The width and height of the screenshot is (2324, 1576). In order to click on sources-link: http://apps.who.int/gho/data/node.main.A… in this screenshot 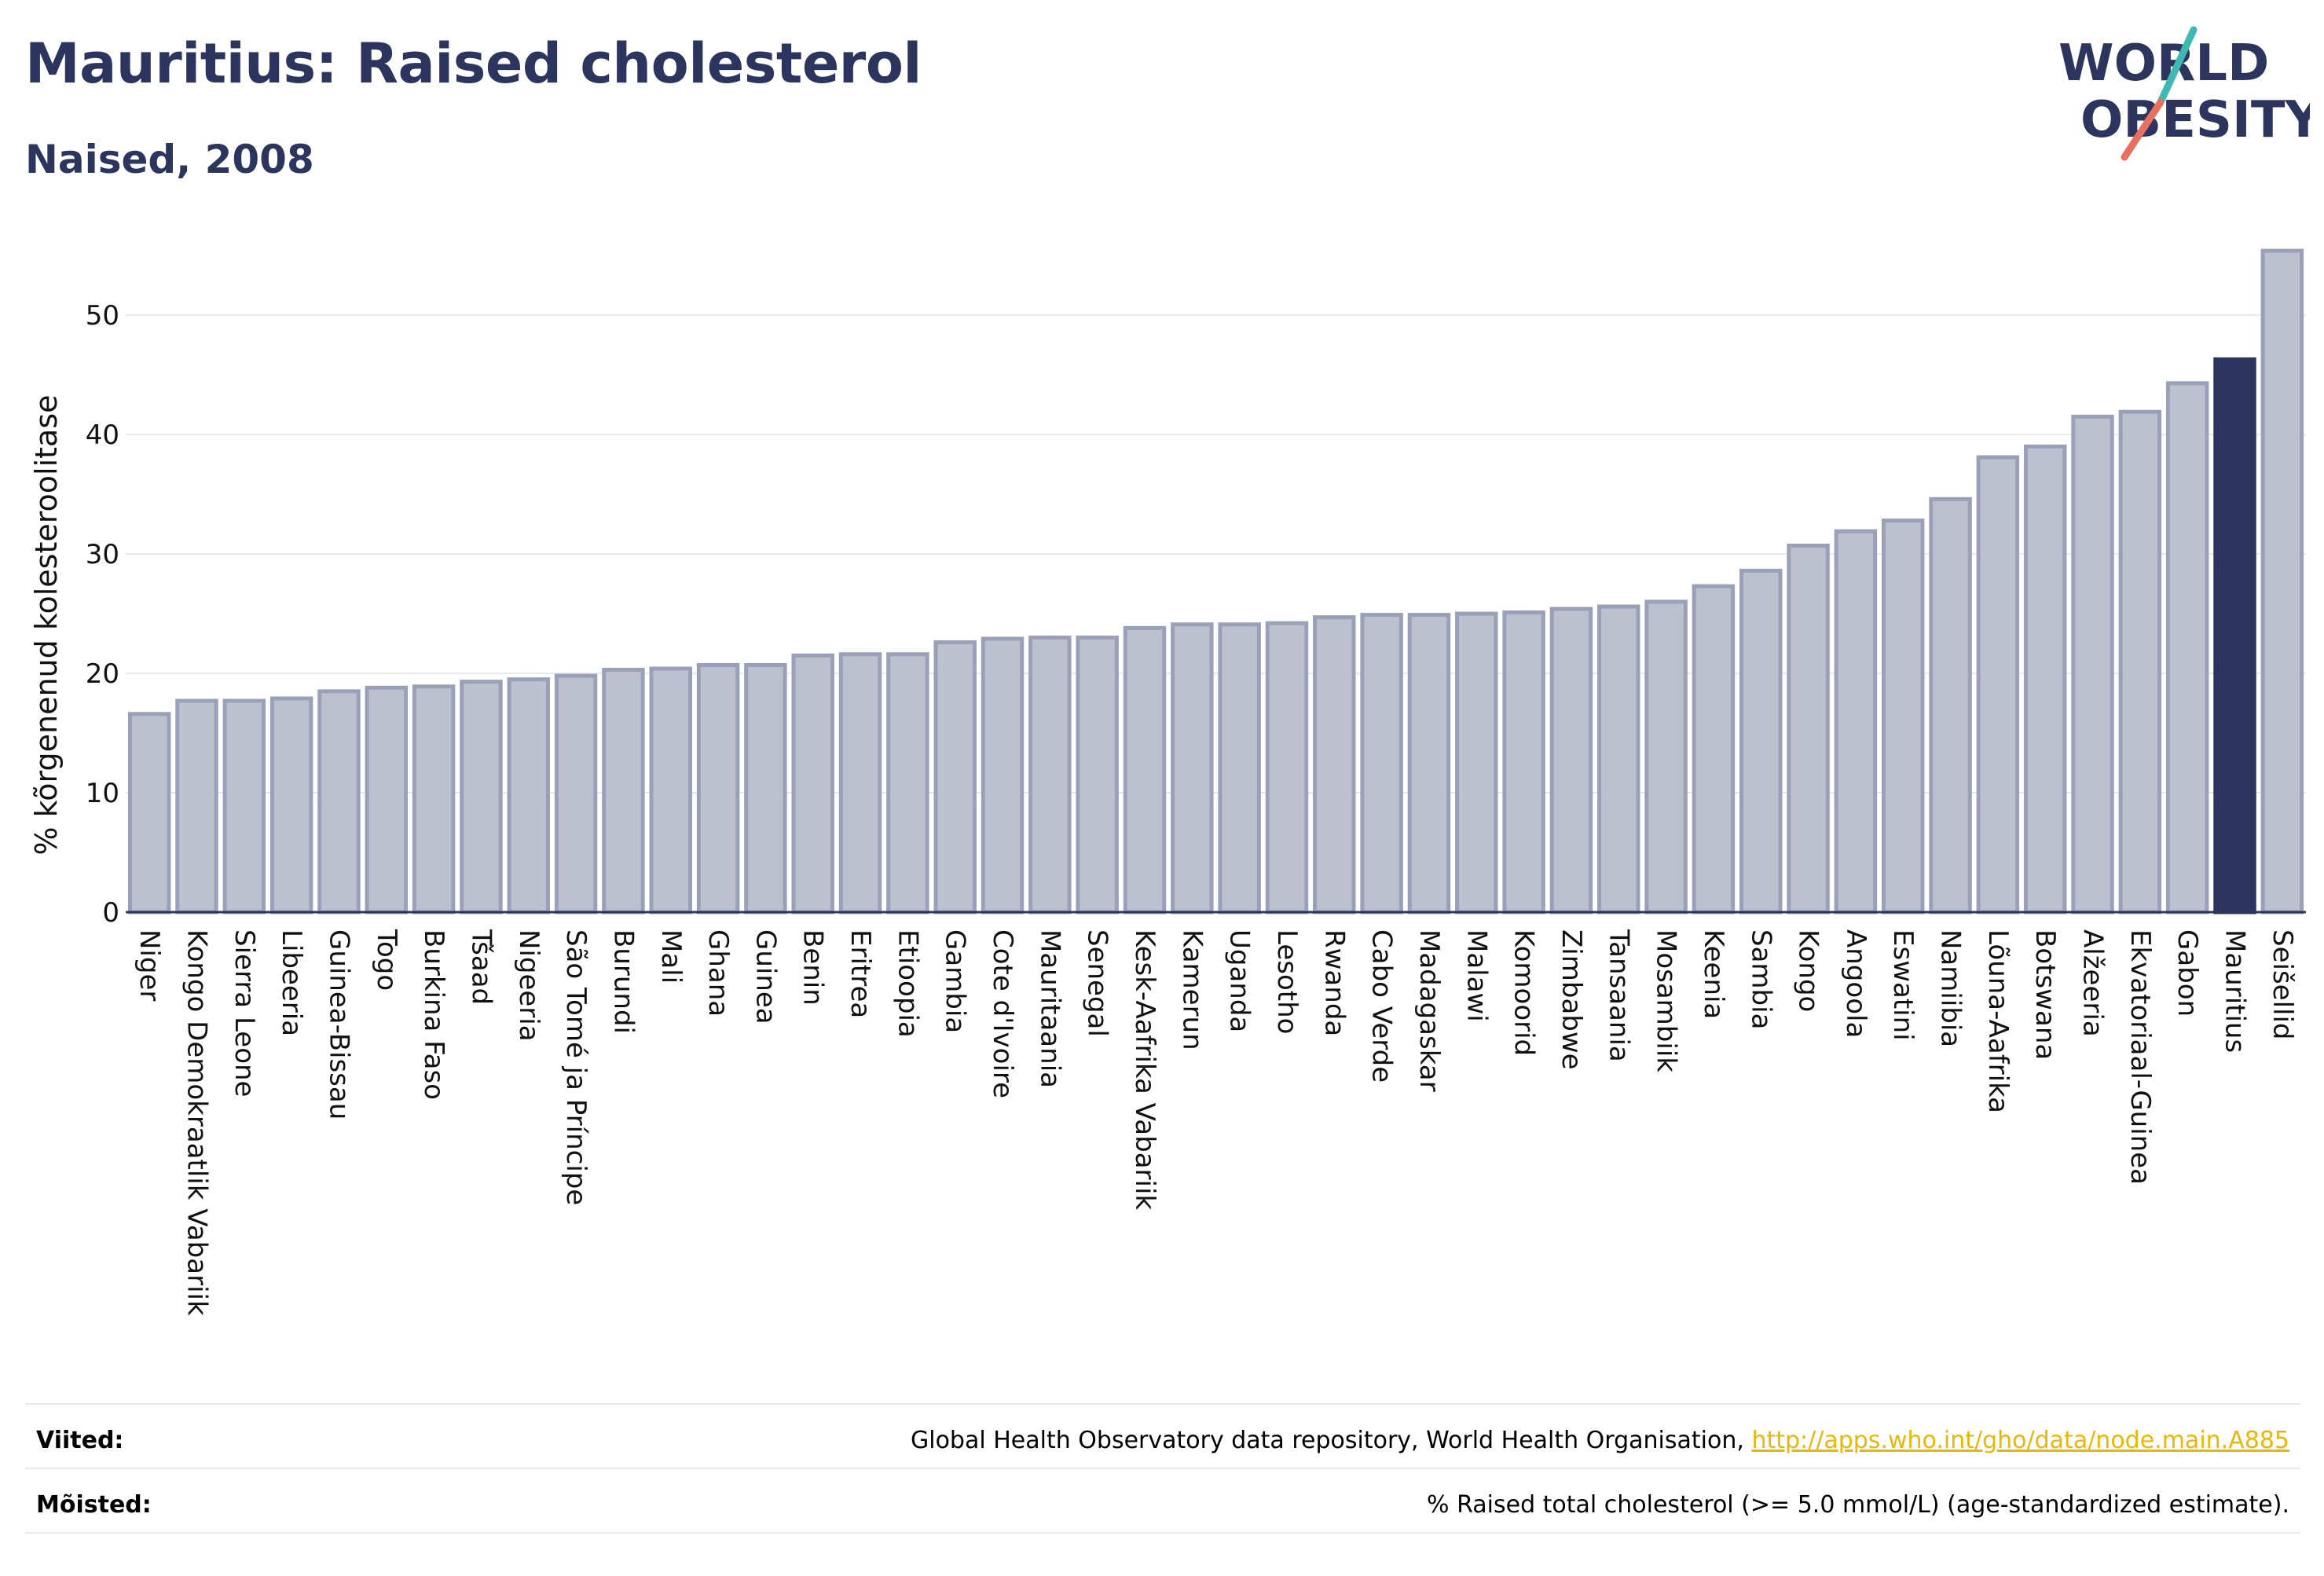, I will do `click(2020, 1440)`.